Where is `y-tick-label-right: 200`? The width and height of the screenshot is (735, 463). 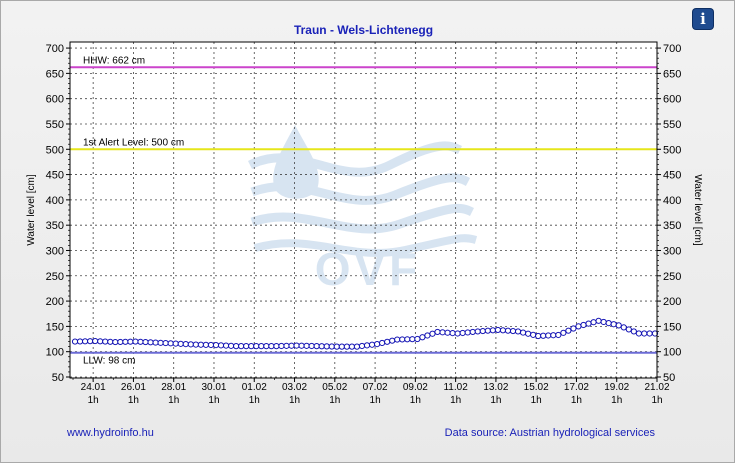 y-tick-label-right: 200 is located at coordinates (672, 302).